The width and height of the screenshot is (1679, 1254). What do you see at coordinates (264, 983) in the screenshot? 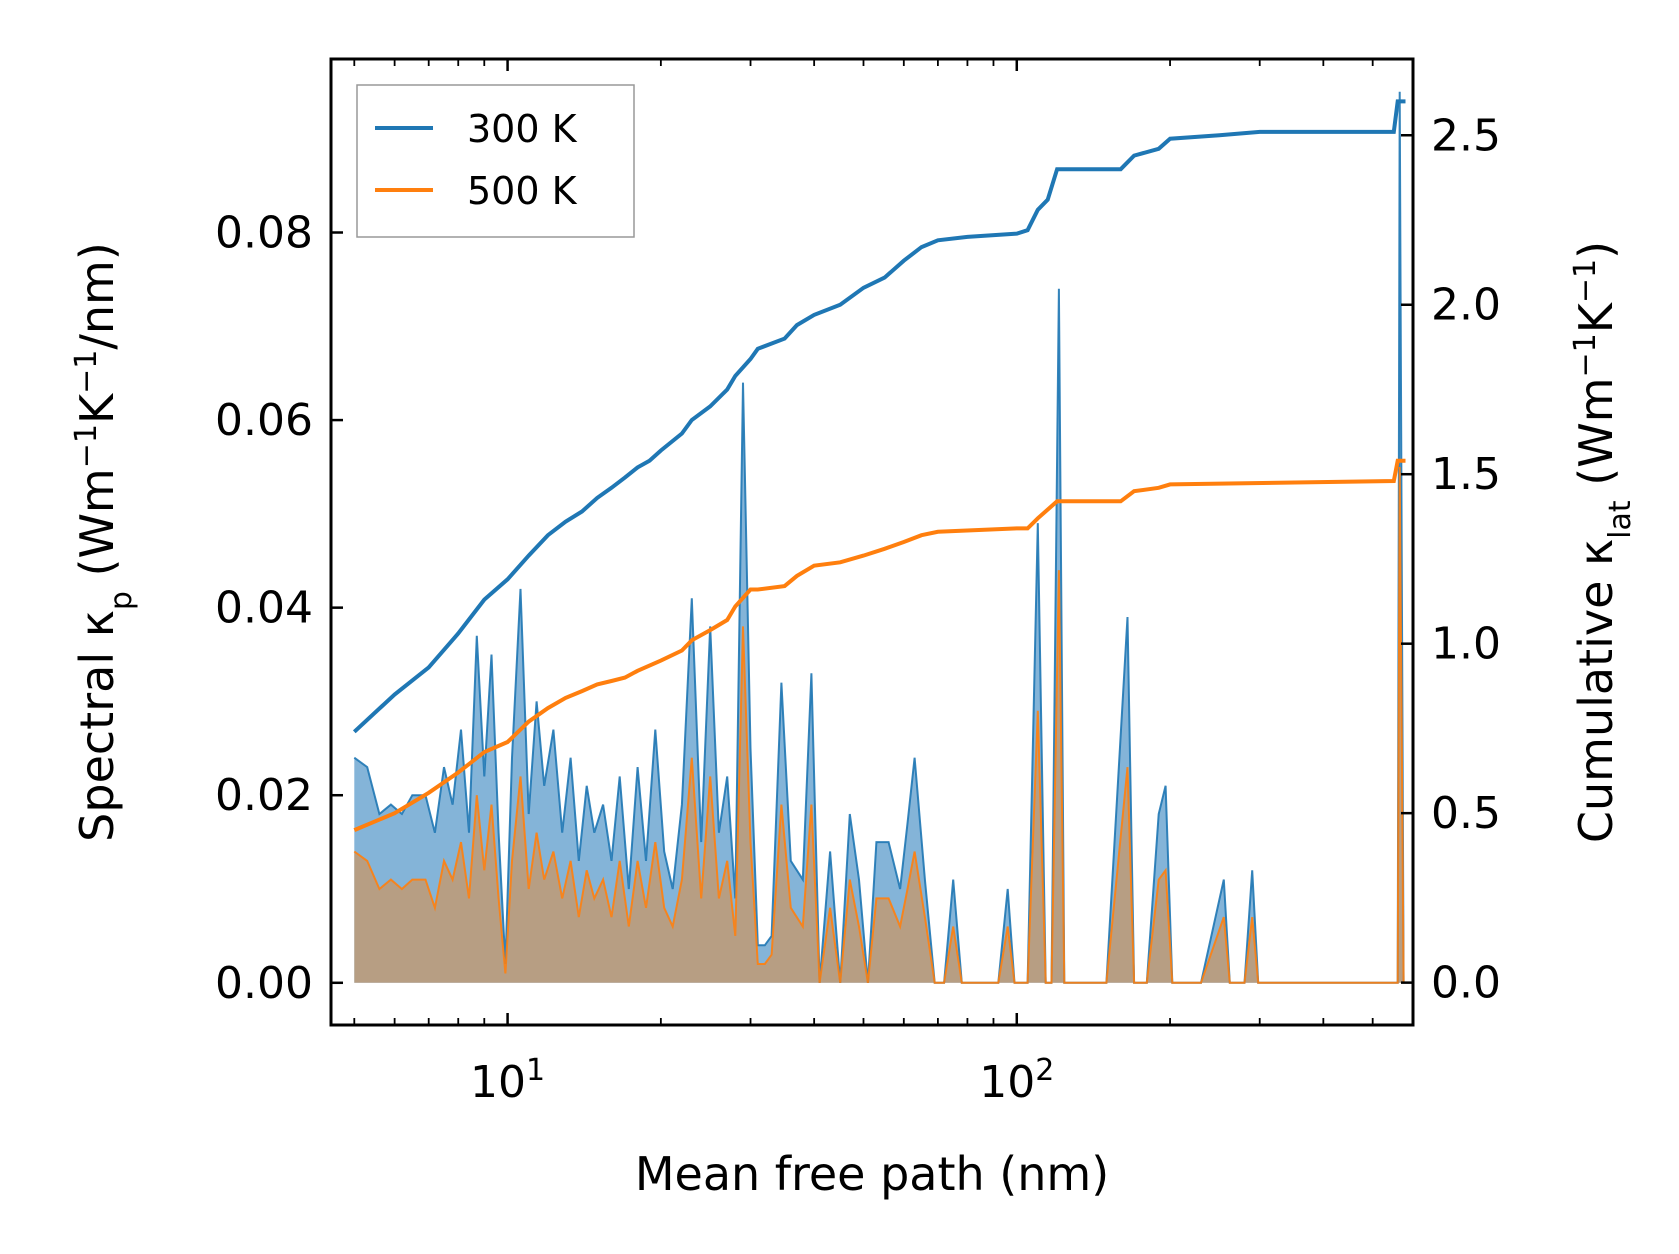
I see `left-tick-label: 0.00` at bounding box center [264, 983].